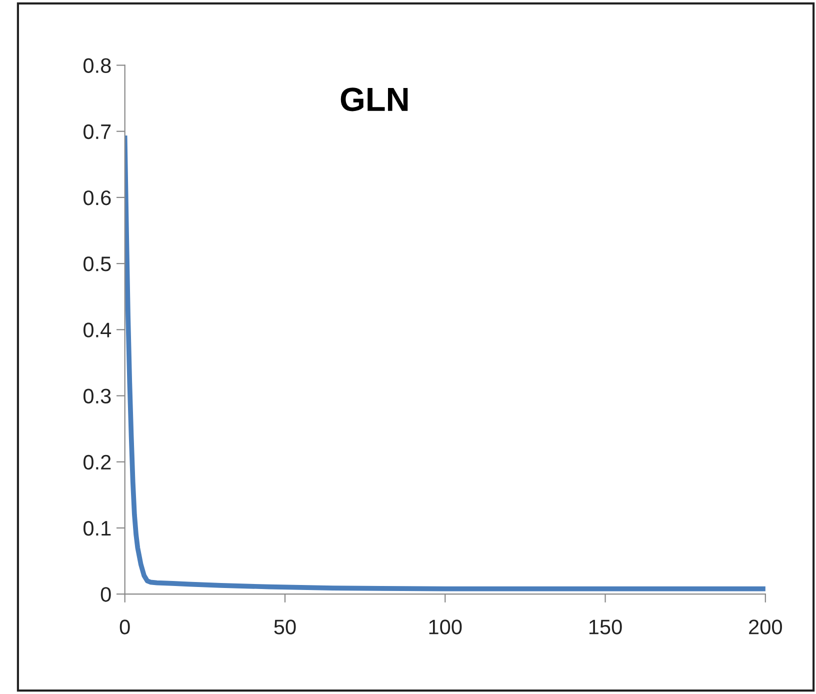  What do you see at coordinates (97, 198) in the screenshot?
I see `y-tick-label: 0.6` at bounding box center [97, 198].